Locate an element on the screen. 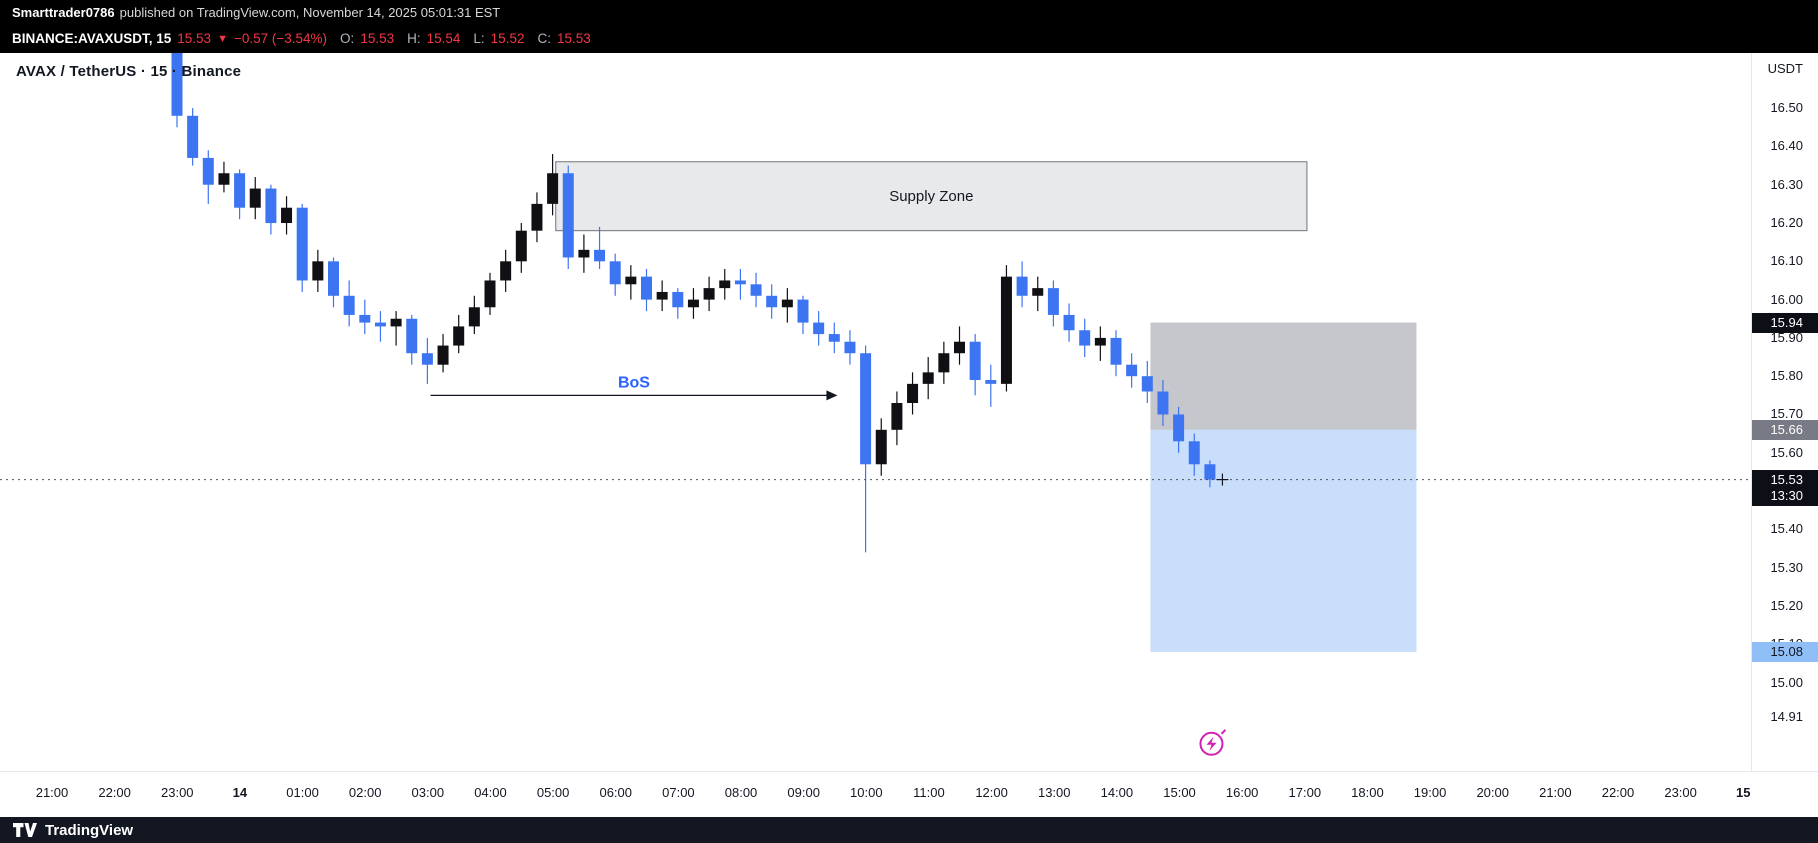  time-tick: 15 is located at coordinates (1743, 792).